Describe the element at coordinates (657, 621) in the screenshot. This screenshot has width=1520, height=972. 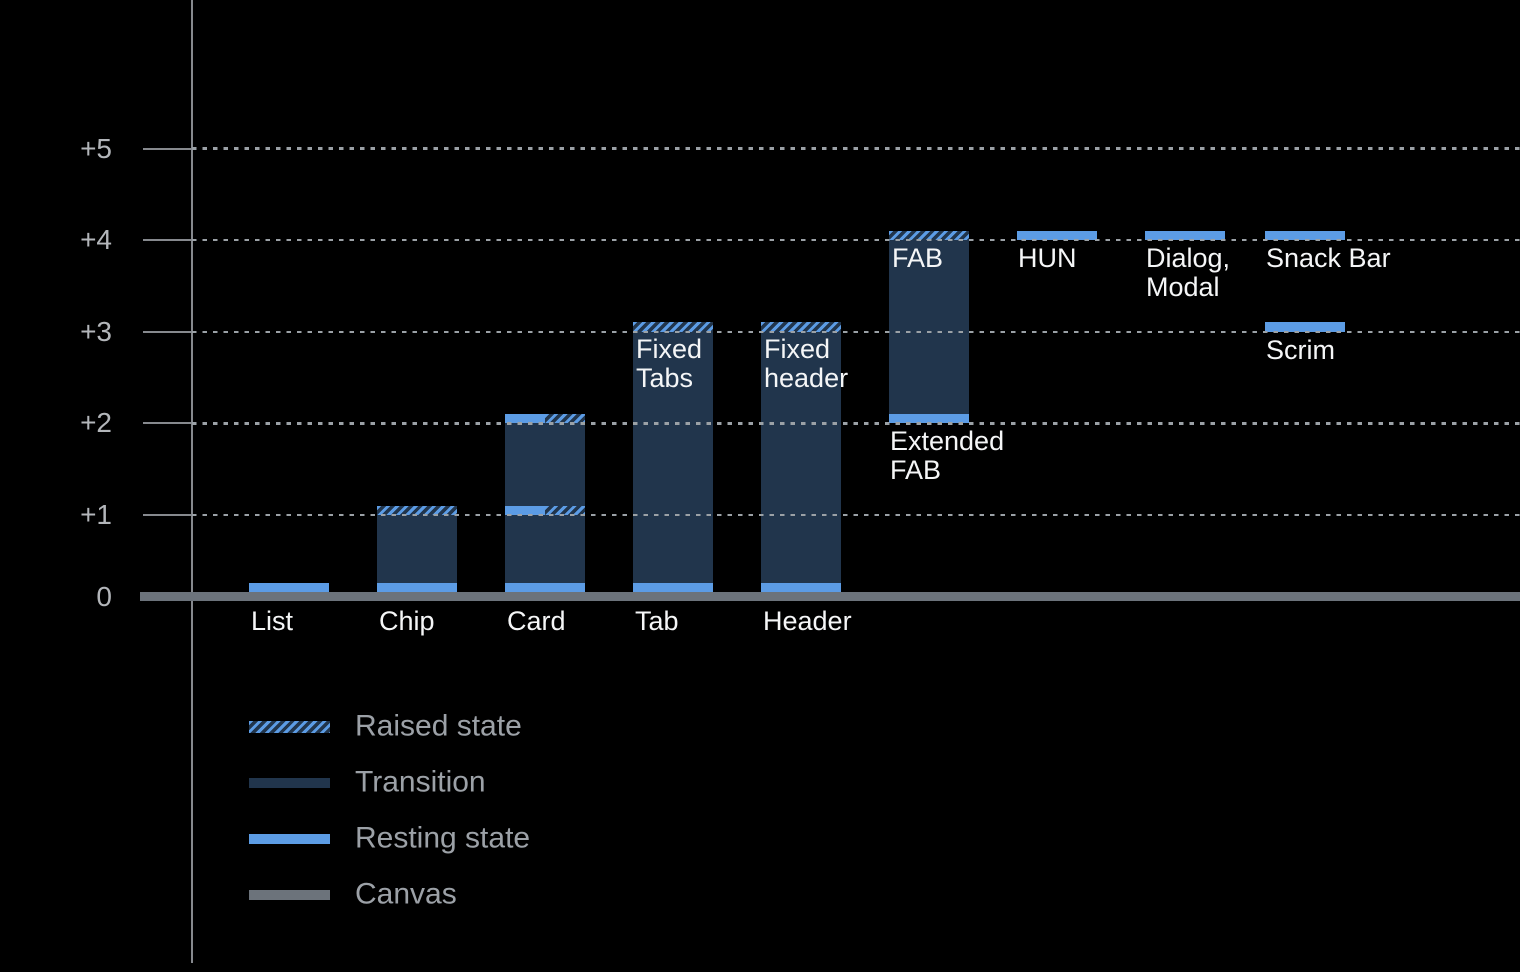
I see `x-axis-label-tab: Tab` at that location.